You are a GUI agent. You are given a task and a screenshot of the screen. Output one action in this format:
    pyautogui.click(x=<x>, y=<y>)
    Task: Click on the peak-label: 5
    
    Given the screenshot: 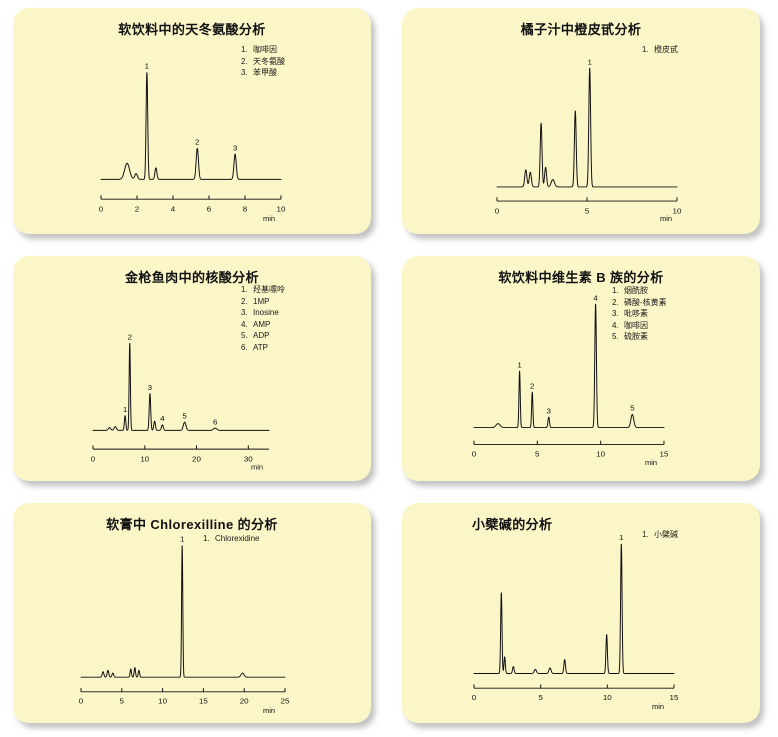 What is the action you would take?
    pyautogui.click(x=184, y=416)
    